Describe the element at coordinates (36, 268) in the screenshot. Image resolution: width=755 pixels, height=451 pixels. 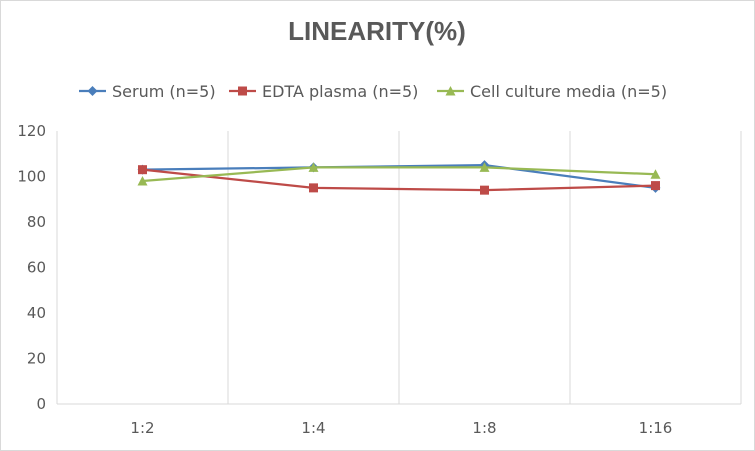
I see `y-tick-label: 60` at that location.